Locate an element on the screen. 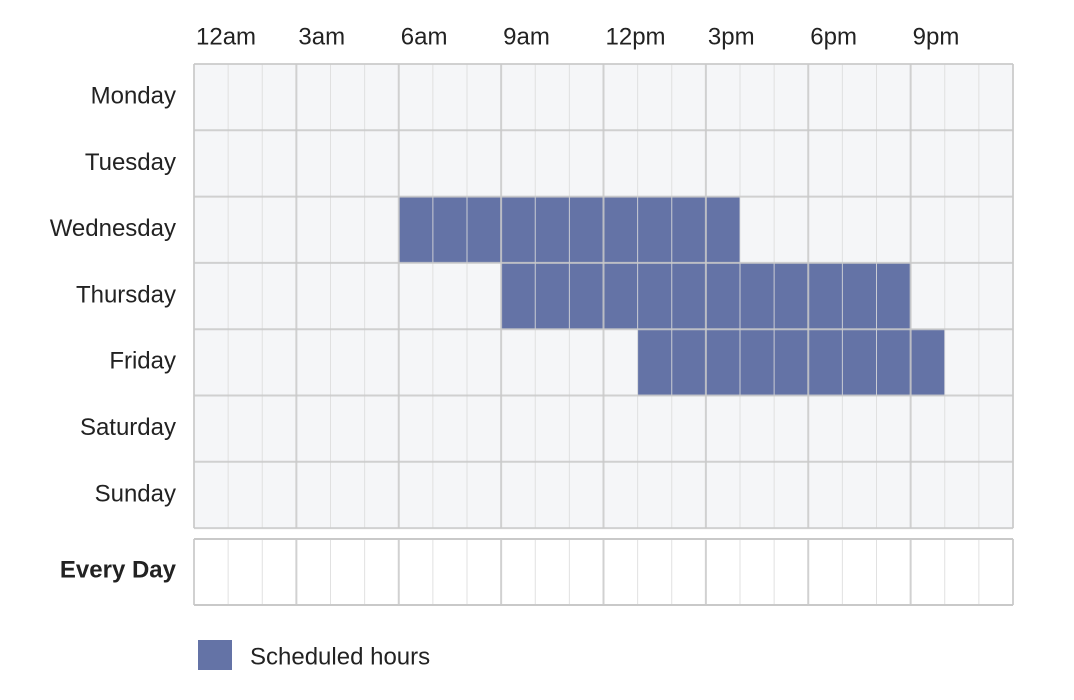 This screenshot has width=1074, height=700. day-label: Friday is located at coordinates (142, 361).